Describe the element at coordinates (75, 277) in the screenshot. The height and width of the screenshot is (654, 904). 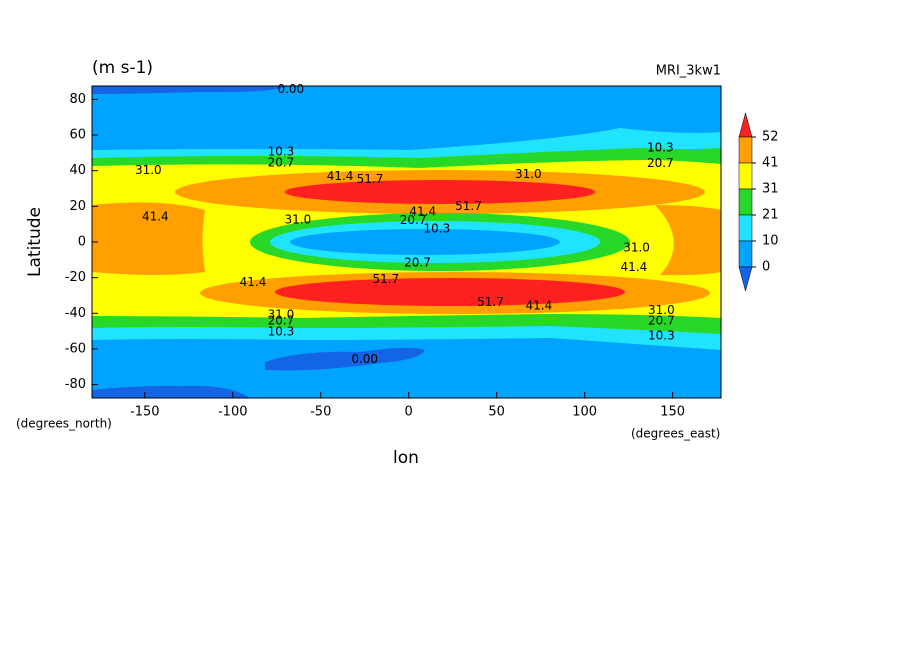
I see `y-tick-label: -20` at that location.